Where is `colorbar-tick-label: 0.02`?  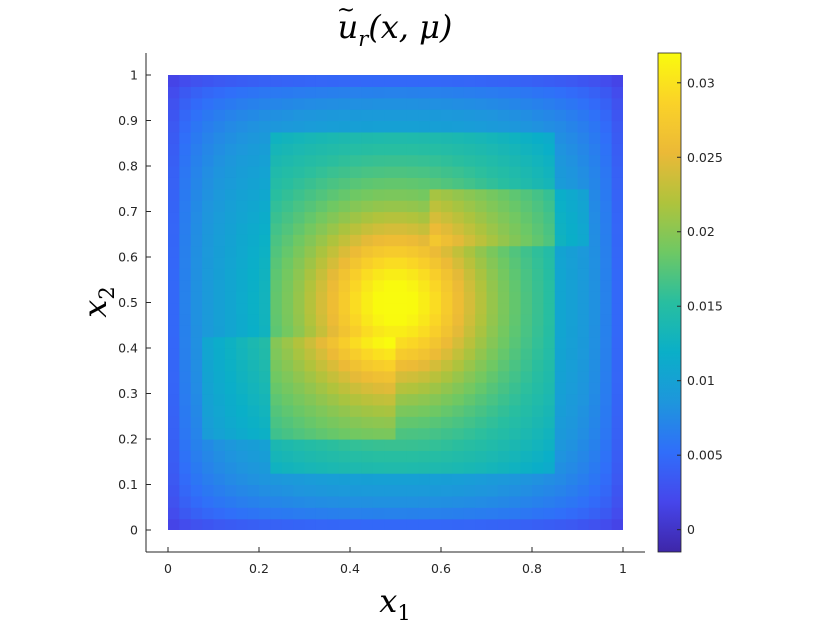 colorbar-tick-label: 0.02 is located at coordinates (701, 231).